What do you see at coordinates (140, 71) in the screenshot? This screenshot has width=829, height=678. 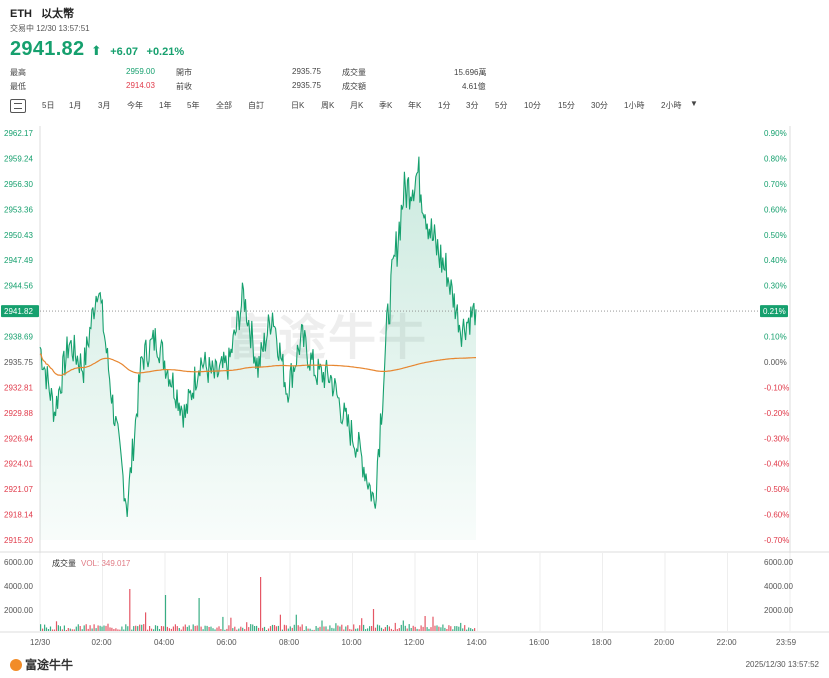 I see `high-value: 2959.00` at bounding box center [140, 71].